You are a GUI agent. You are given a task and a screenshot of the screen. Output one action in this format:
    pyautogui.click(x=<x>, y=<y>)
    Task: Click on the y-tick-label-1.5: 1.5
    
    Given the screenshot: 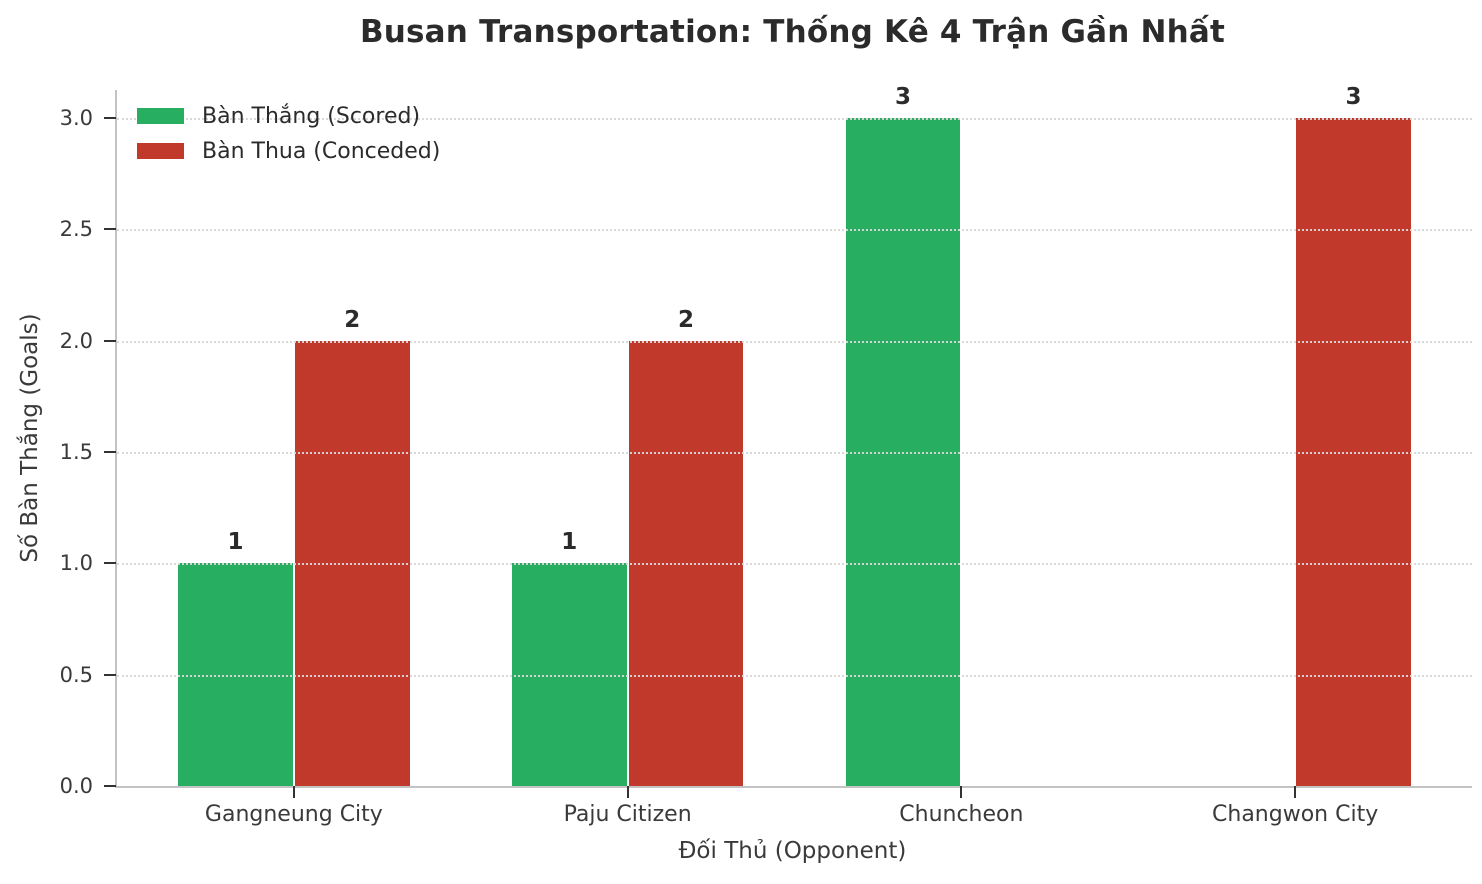 What is the action you would take?
    pyautogui.click(x=76, y=451)
    